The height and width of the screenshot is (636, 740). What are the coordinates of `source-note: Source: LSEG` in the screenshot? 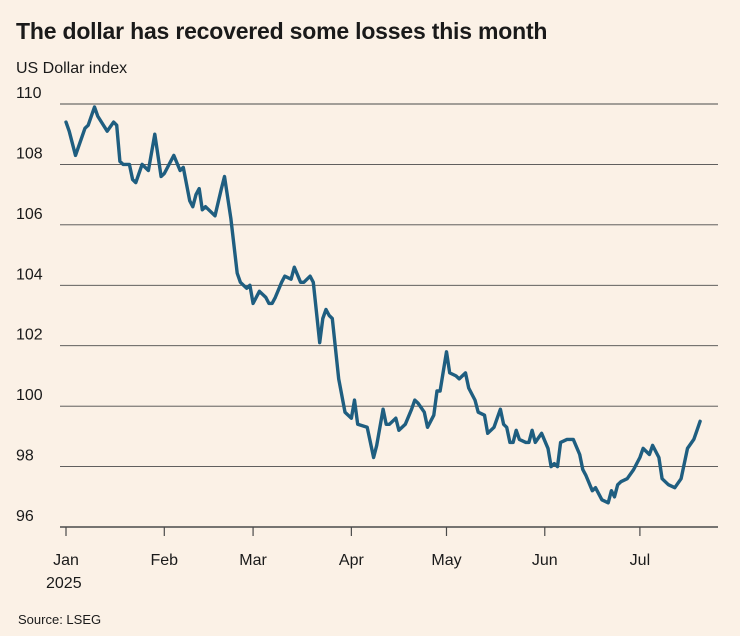 It's located at (60, 619).